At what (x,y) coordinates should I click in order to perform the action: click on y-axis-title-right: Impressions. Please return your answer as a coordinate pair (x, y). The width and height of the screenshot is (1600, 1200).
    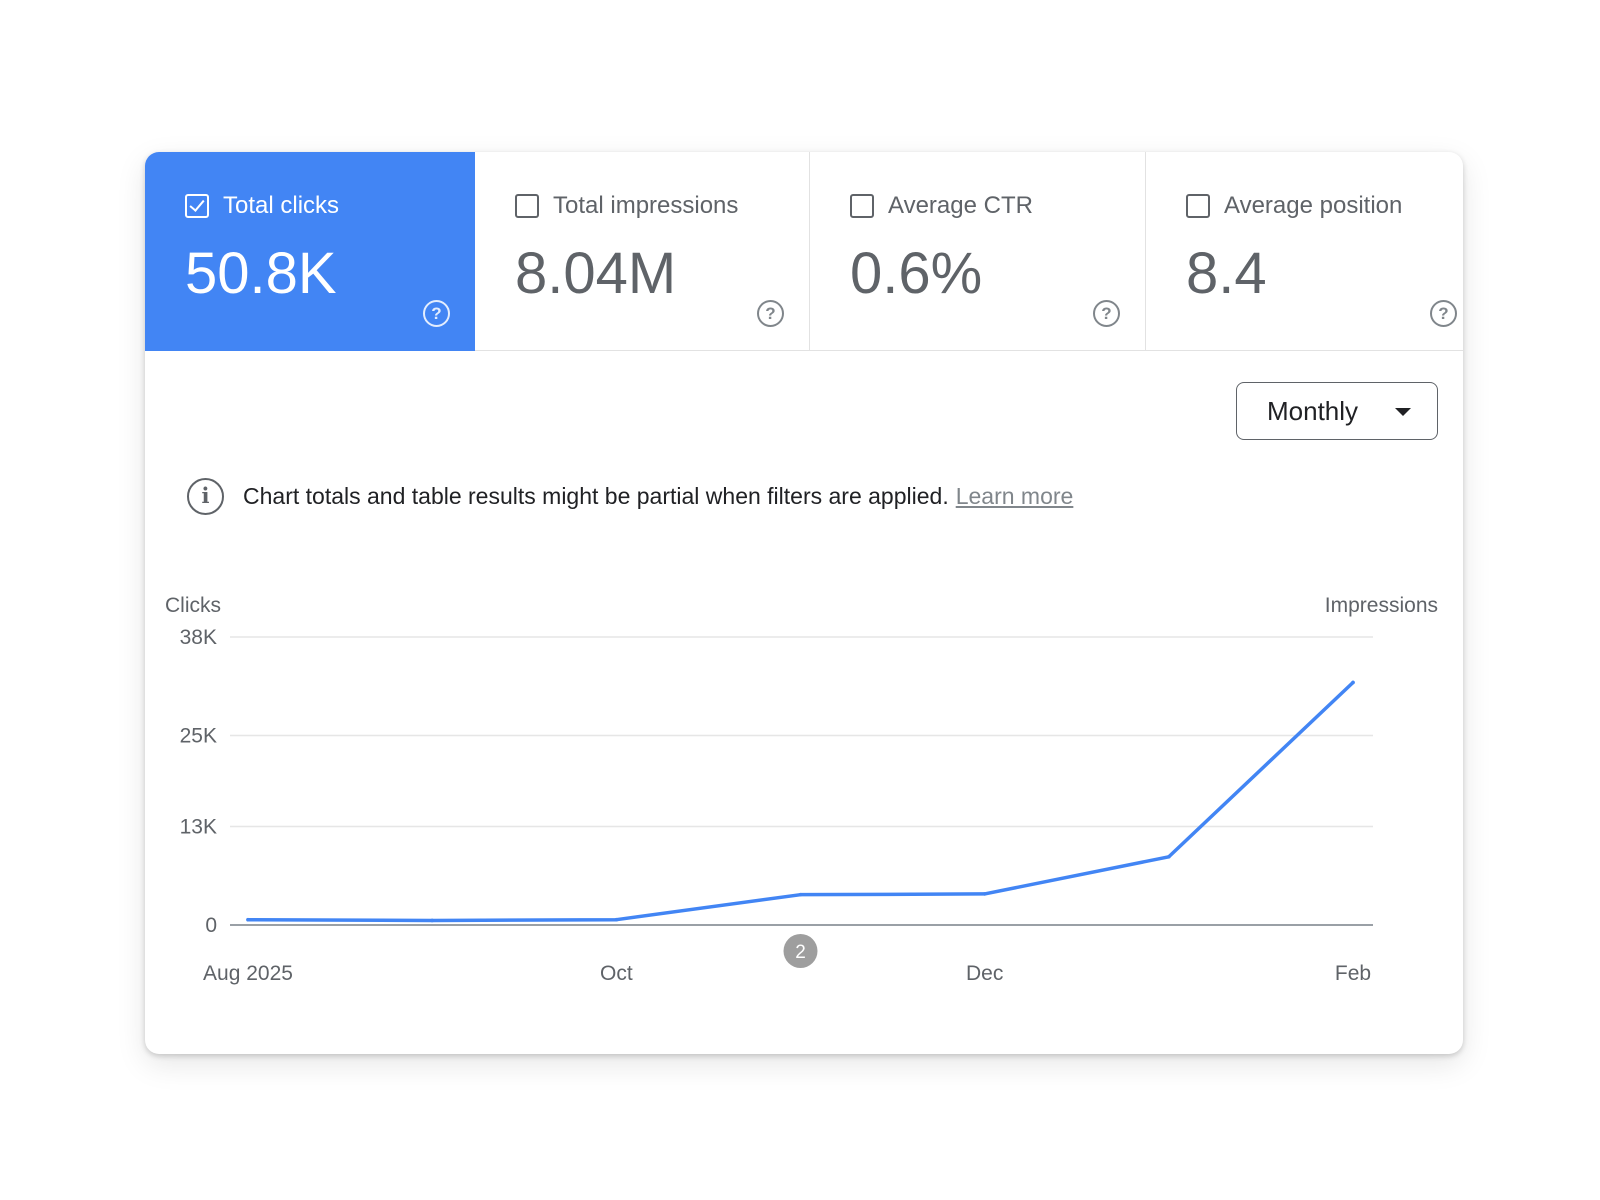
    Looking at the image, I should click on (1381, 605).